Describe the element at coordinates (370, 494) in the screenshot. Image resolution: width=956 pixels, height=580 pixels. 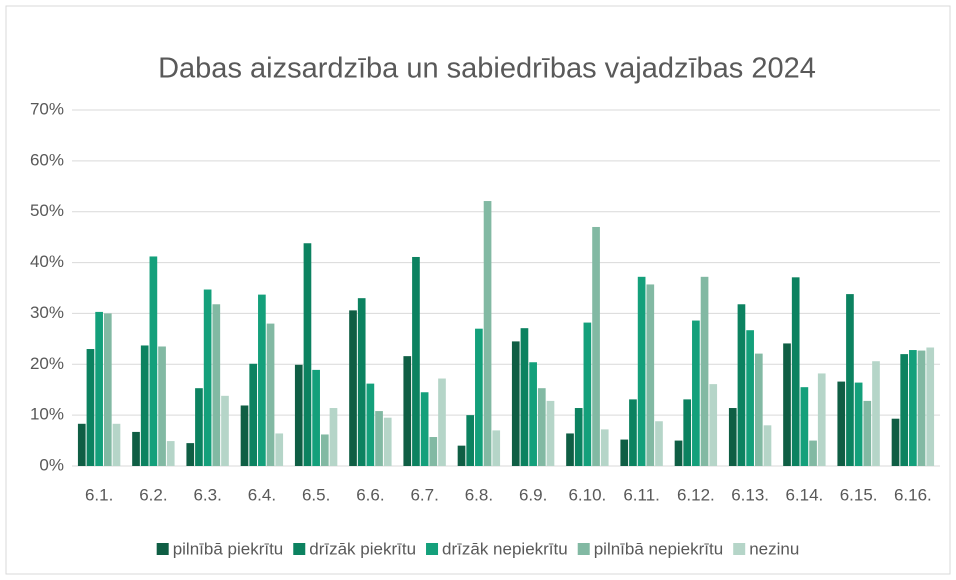
I see `x-tick-label: 6.6.` at that location.